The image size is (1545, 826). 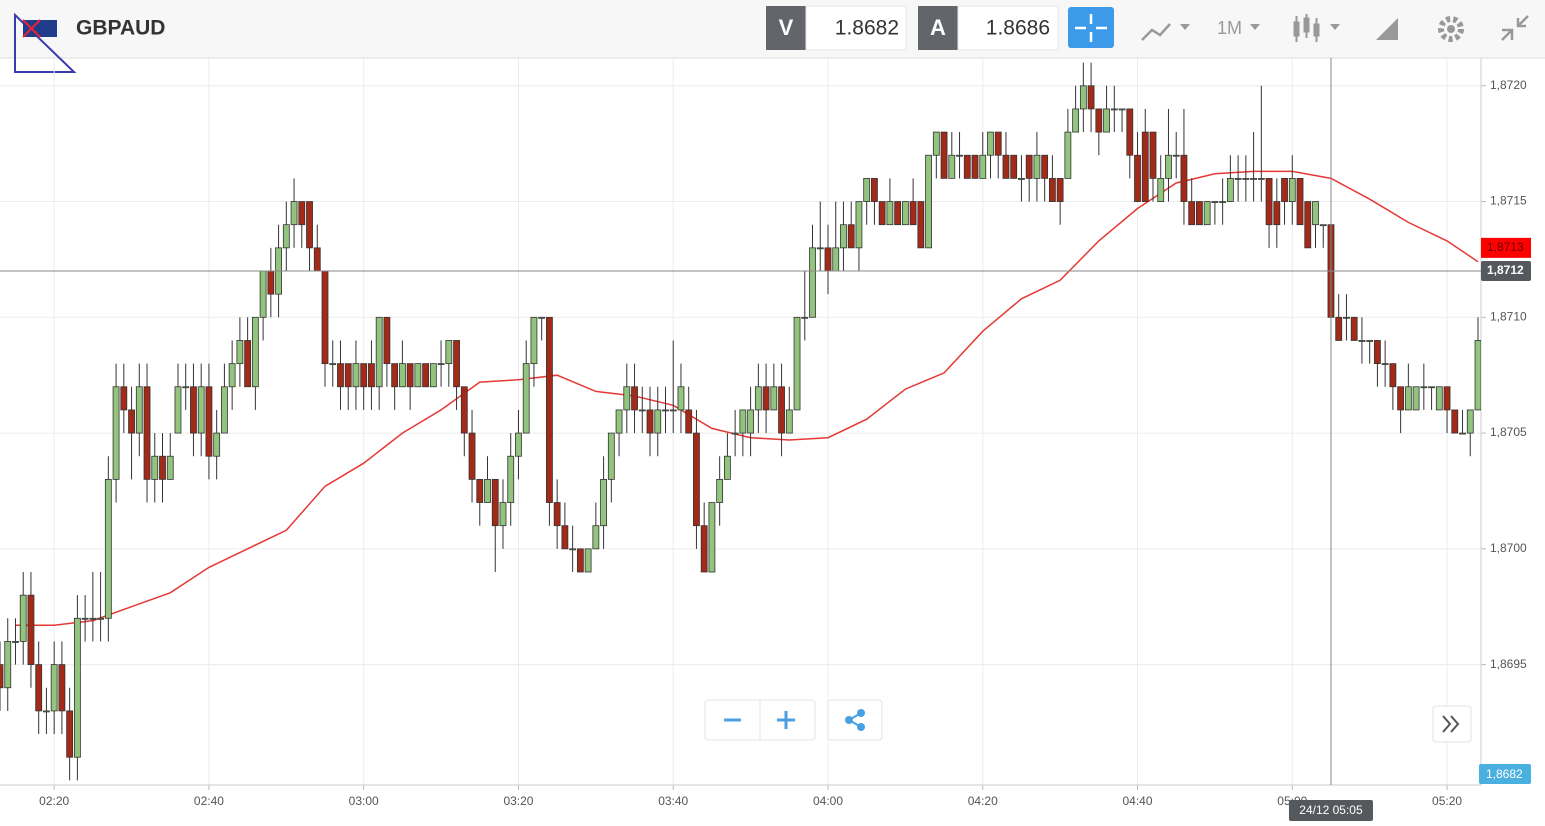 I want to click on collapse-icon, so click(x=1515, y=28).